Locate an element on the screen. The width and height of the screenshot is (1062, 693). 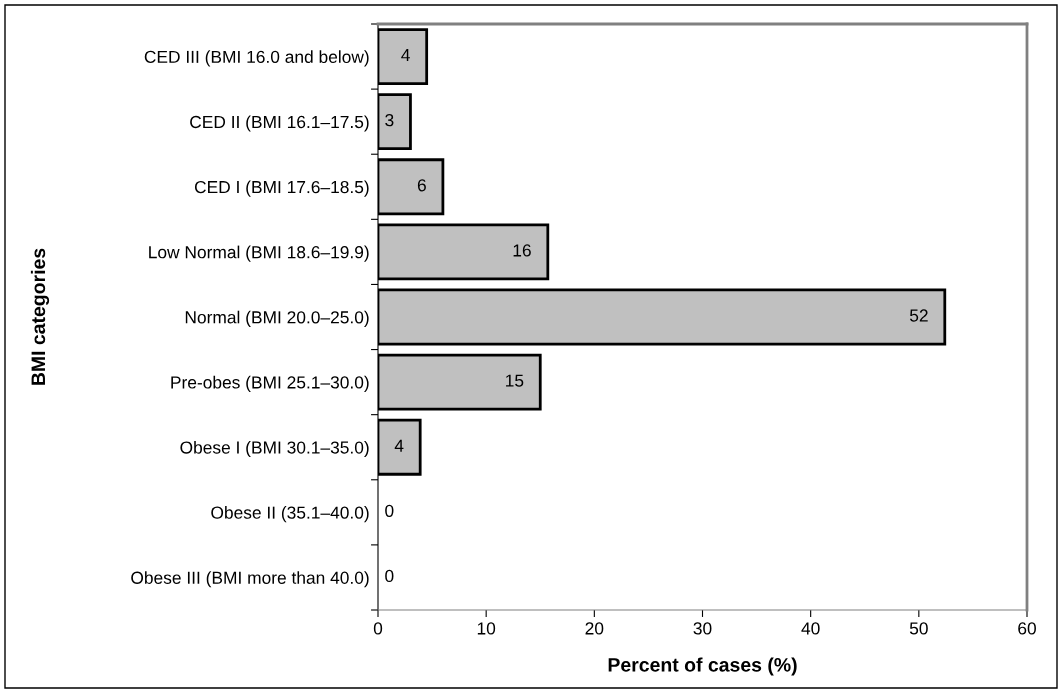
y-tick-label: CED III (BMI 16.0 and below) is located at coordinates (256, 58).